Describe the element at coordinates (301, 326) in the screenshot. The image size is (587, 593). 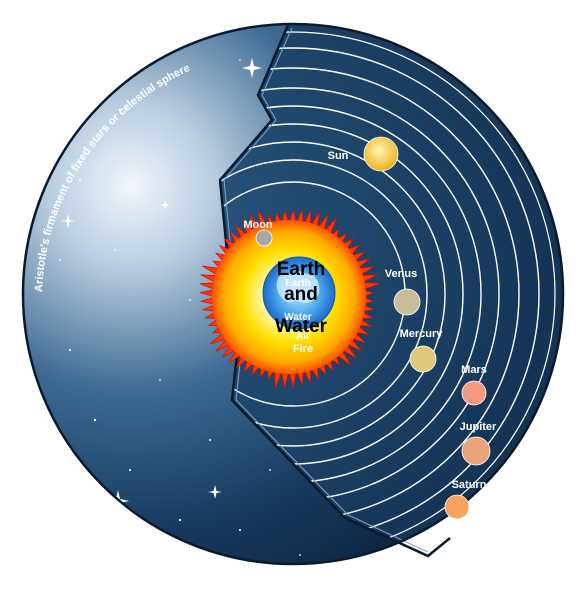
I see `core-title-line3: Water` at that location.